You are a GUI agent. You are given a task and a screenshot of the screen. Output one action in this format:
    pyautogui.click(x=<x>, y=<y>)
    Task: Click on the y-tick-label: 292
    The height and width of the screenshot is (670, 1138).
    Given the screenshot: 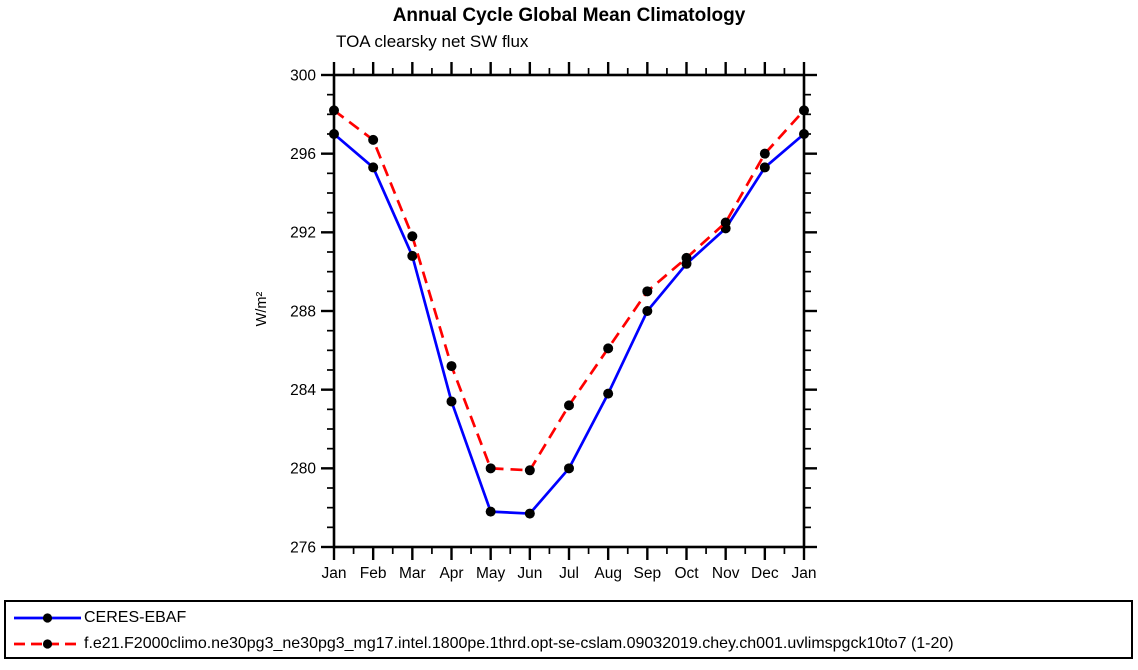 What is the action you would take?
    pyautogui.click(x=303, y=233)
    